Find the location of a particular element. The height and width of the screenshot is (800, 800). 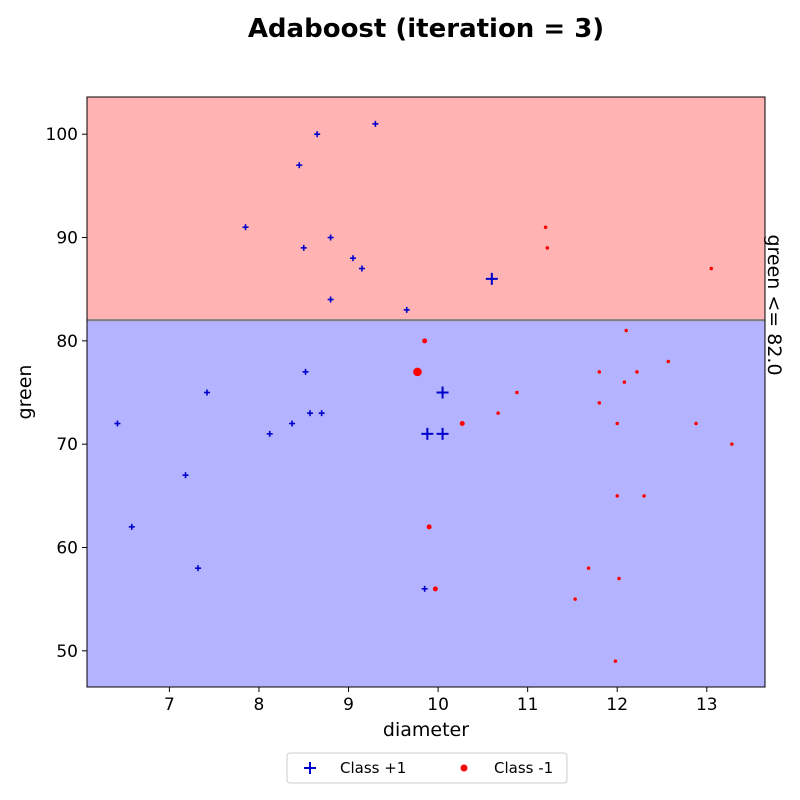

x-axis-ticks: 7 8 9 10 11 12 13 is located at coordinates (441, 701).